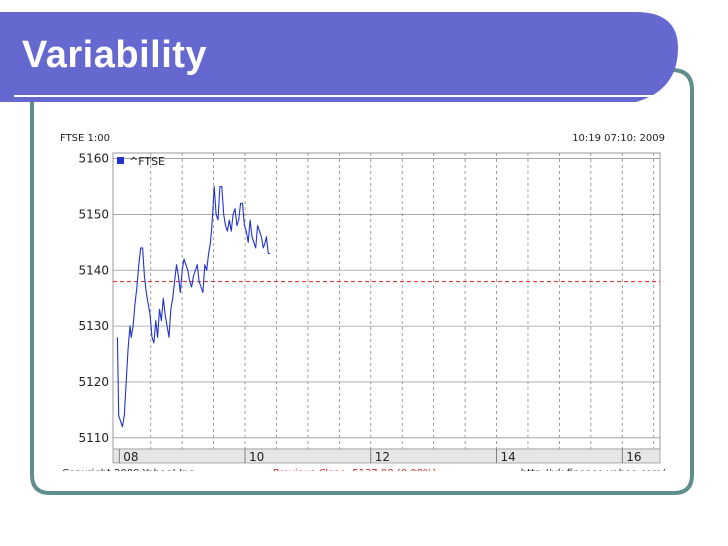 Image resolution: width=728 pixels, height=546 pixels. What do you see at coordinates (85, 138) in the screenshot?
I see `ticker-label: FTSE 1:00` at bounding box center [85, 138].